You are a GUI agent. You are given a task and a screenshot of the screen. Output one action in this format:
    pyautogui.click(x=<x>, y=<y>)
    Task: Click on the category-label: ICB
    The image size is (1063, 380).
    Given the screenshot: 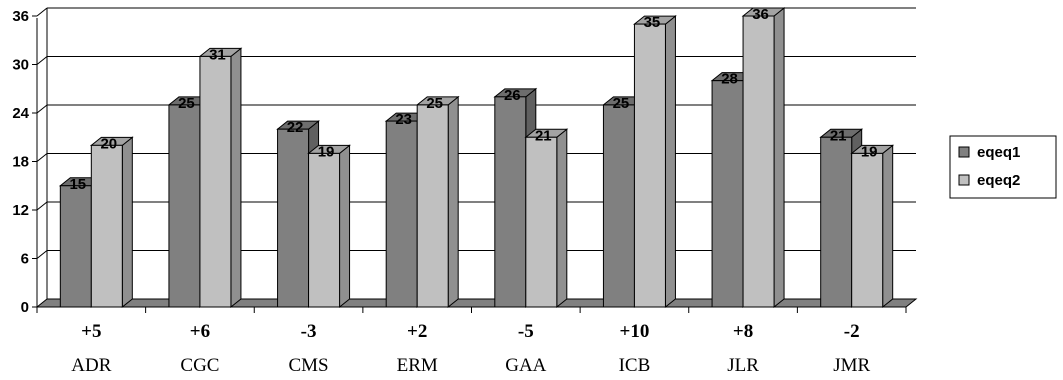 What is the action you would take?
    pyautogui.click(x=635, y=365)
    